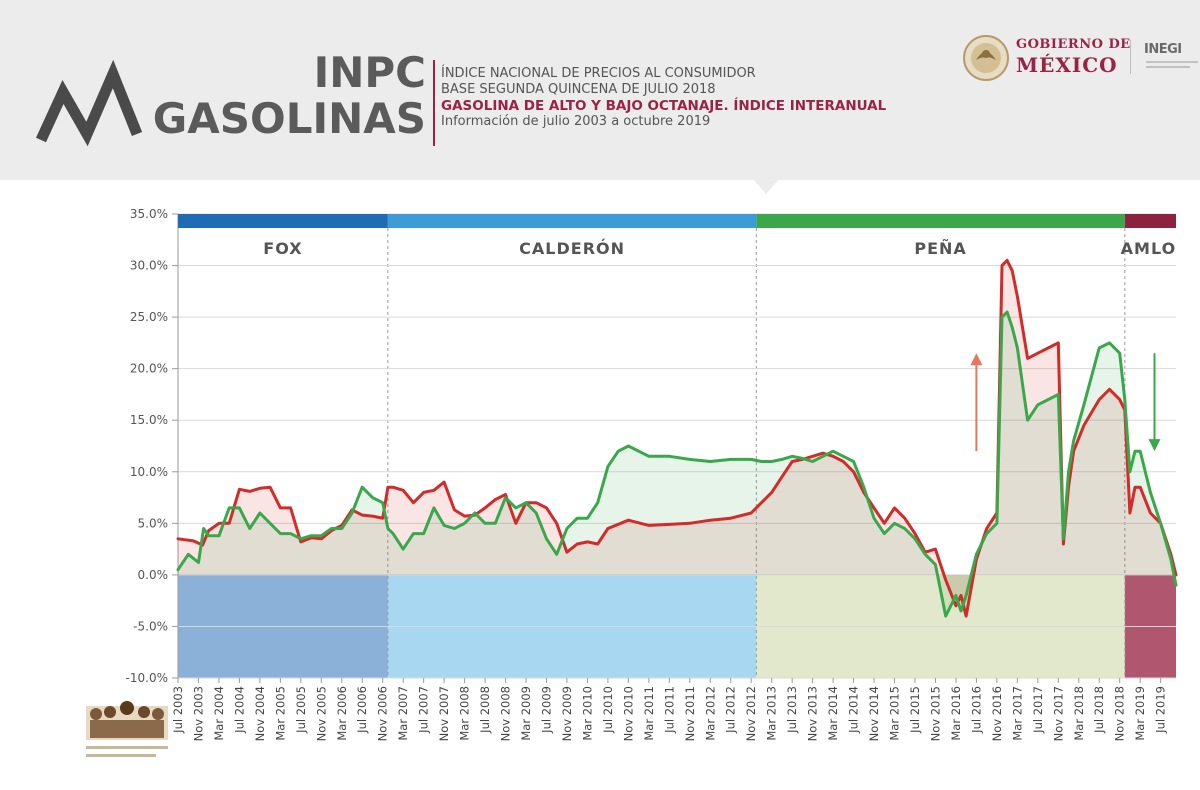 This screenshot has width=1200, height=790. Describe the element at coordinates (772, 713) in the screenshot. I see `xtick-label-29: Mar 2013` at that location.